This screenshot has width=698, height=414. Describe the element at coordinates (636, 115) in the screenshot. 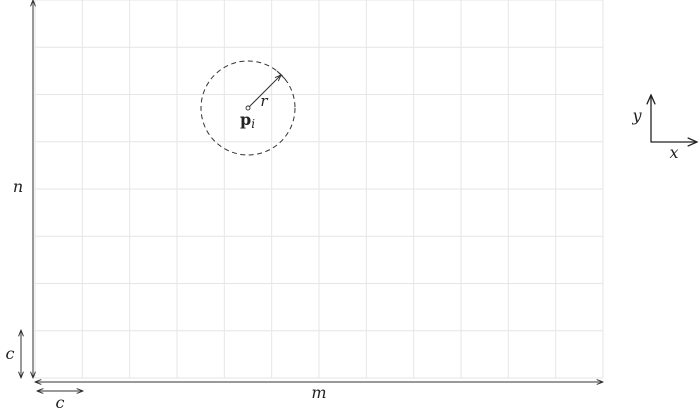

I see `axes-y-label: y` at that location.